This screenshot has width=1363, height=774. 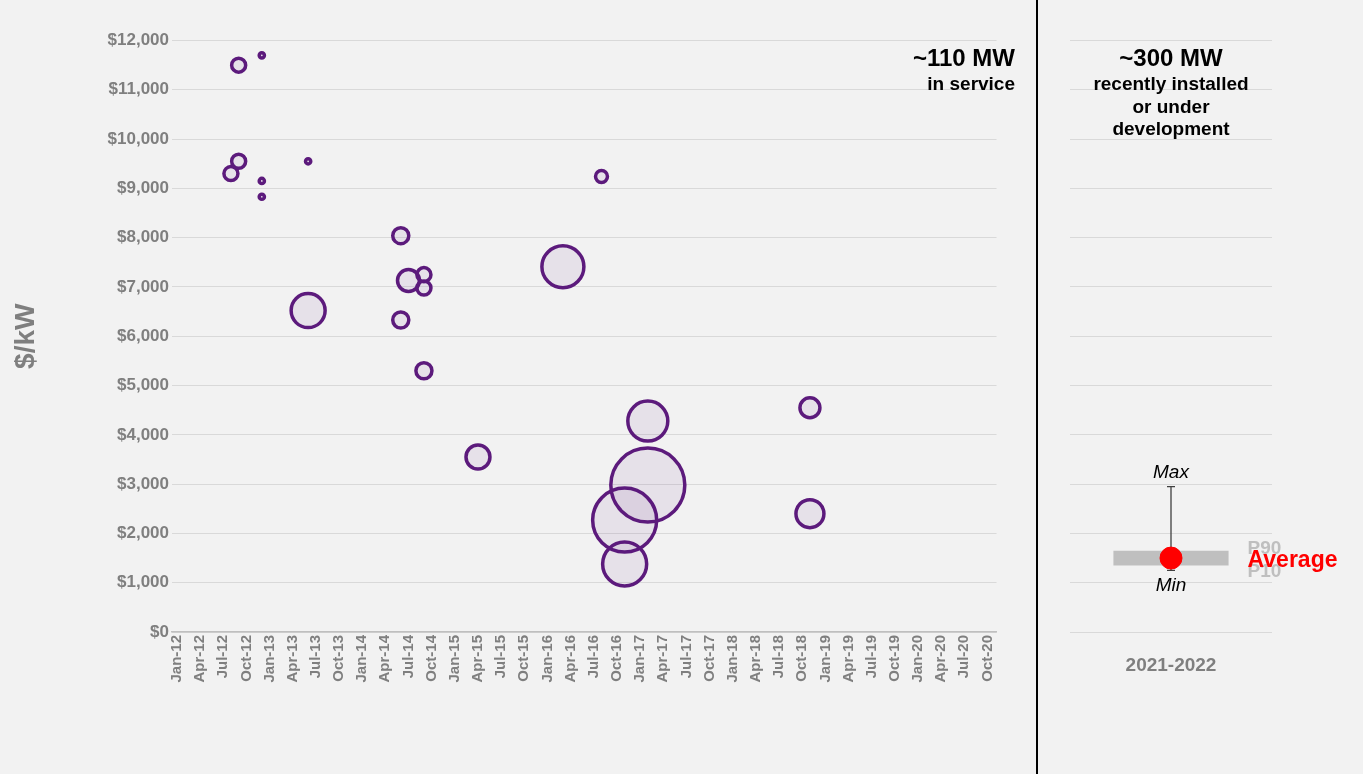 I want to click on x-tick-label: Jan-14, so click(x=361, y=658).